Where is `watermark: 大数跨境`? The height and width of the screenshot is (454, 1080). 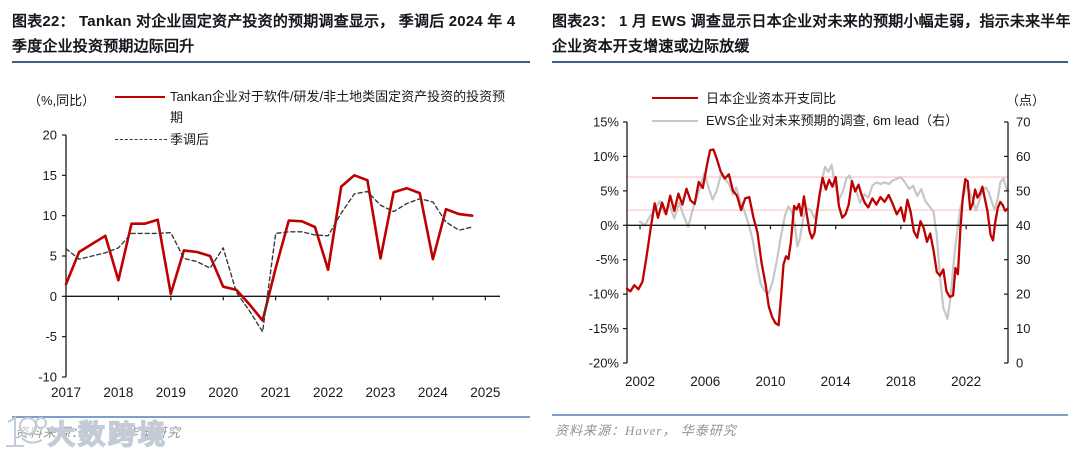 watermark: 大数跨境 is located at coordinates (85, 432).